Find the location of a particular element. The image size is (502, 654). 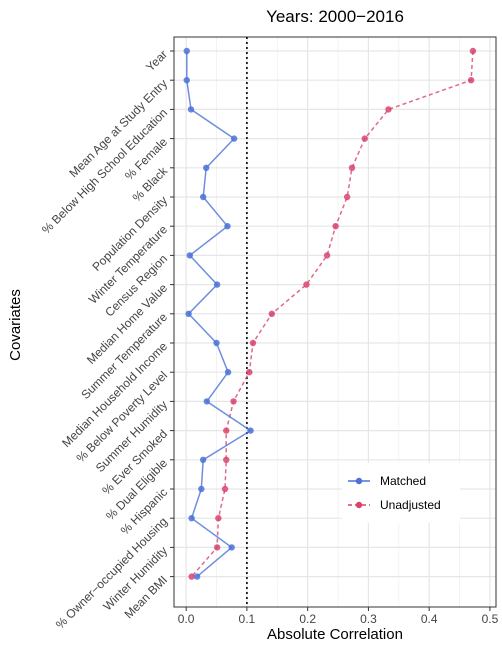

x-tick-label: 0.1 is located at coordinates (247, 619).